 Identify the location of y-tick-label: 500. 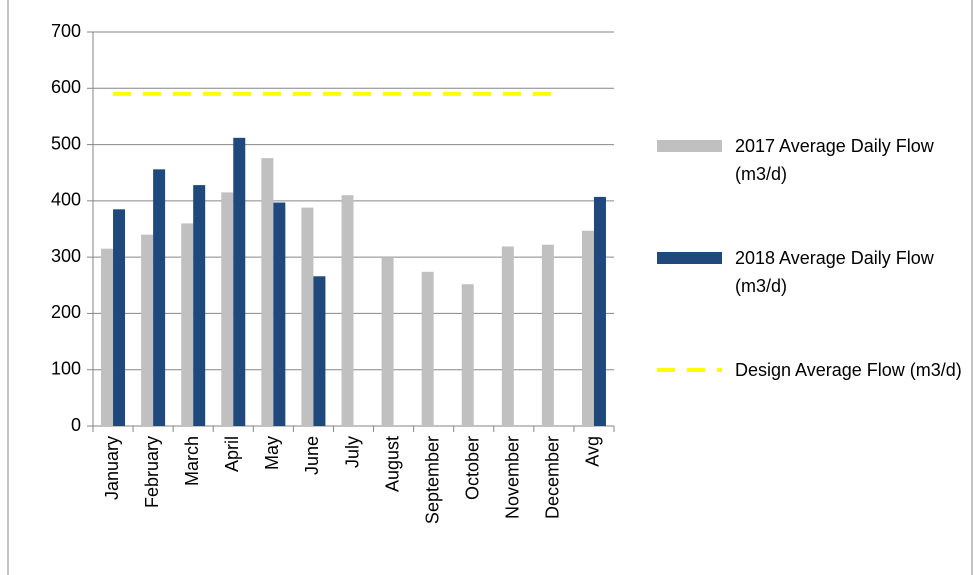
(66, 143).